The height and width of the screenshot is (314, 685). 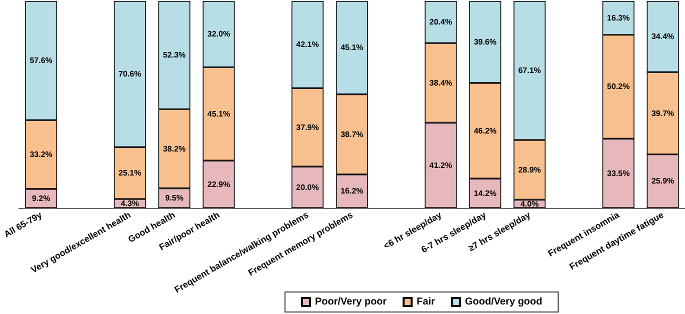 I want to click on data-label: 57.6%, so click(x=41, y=61).